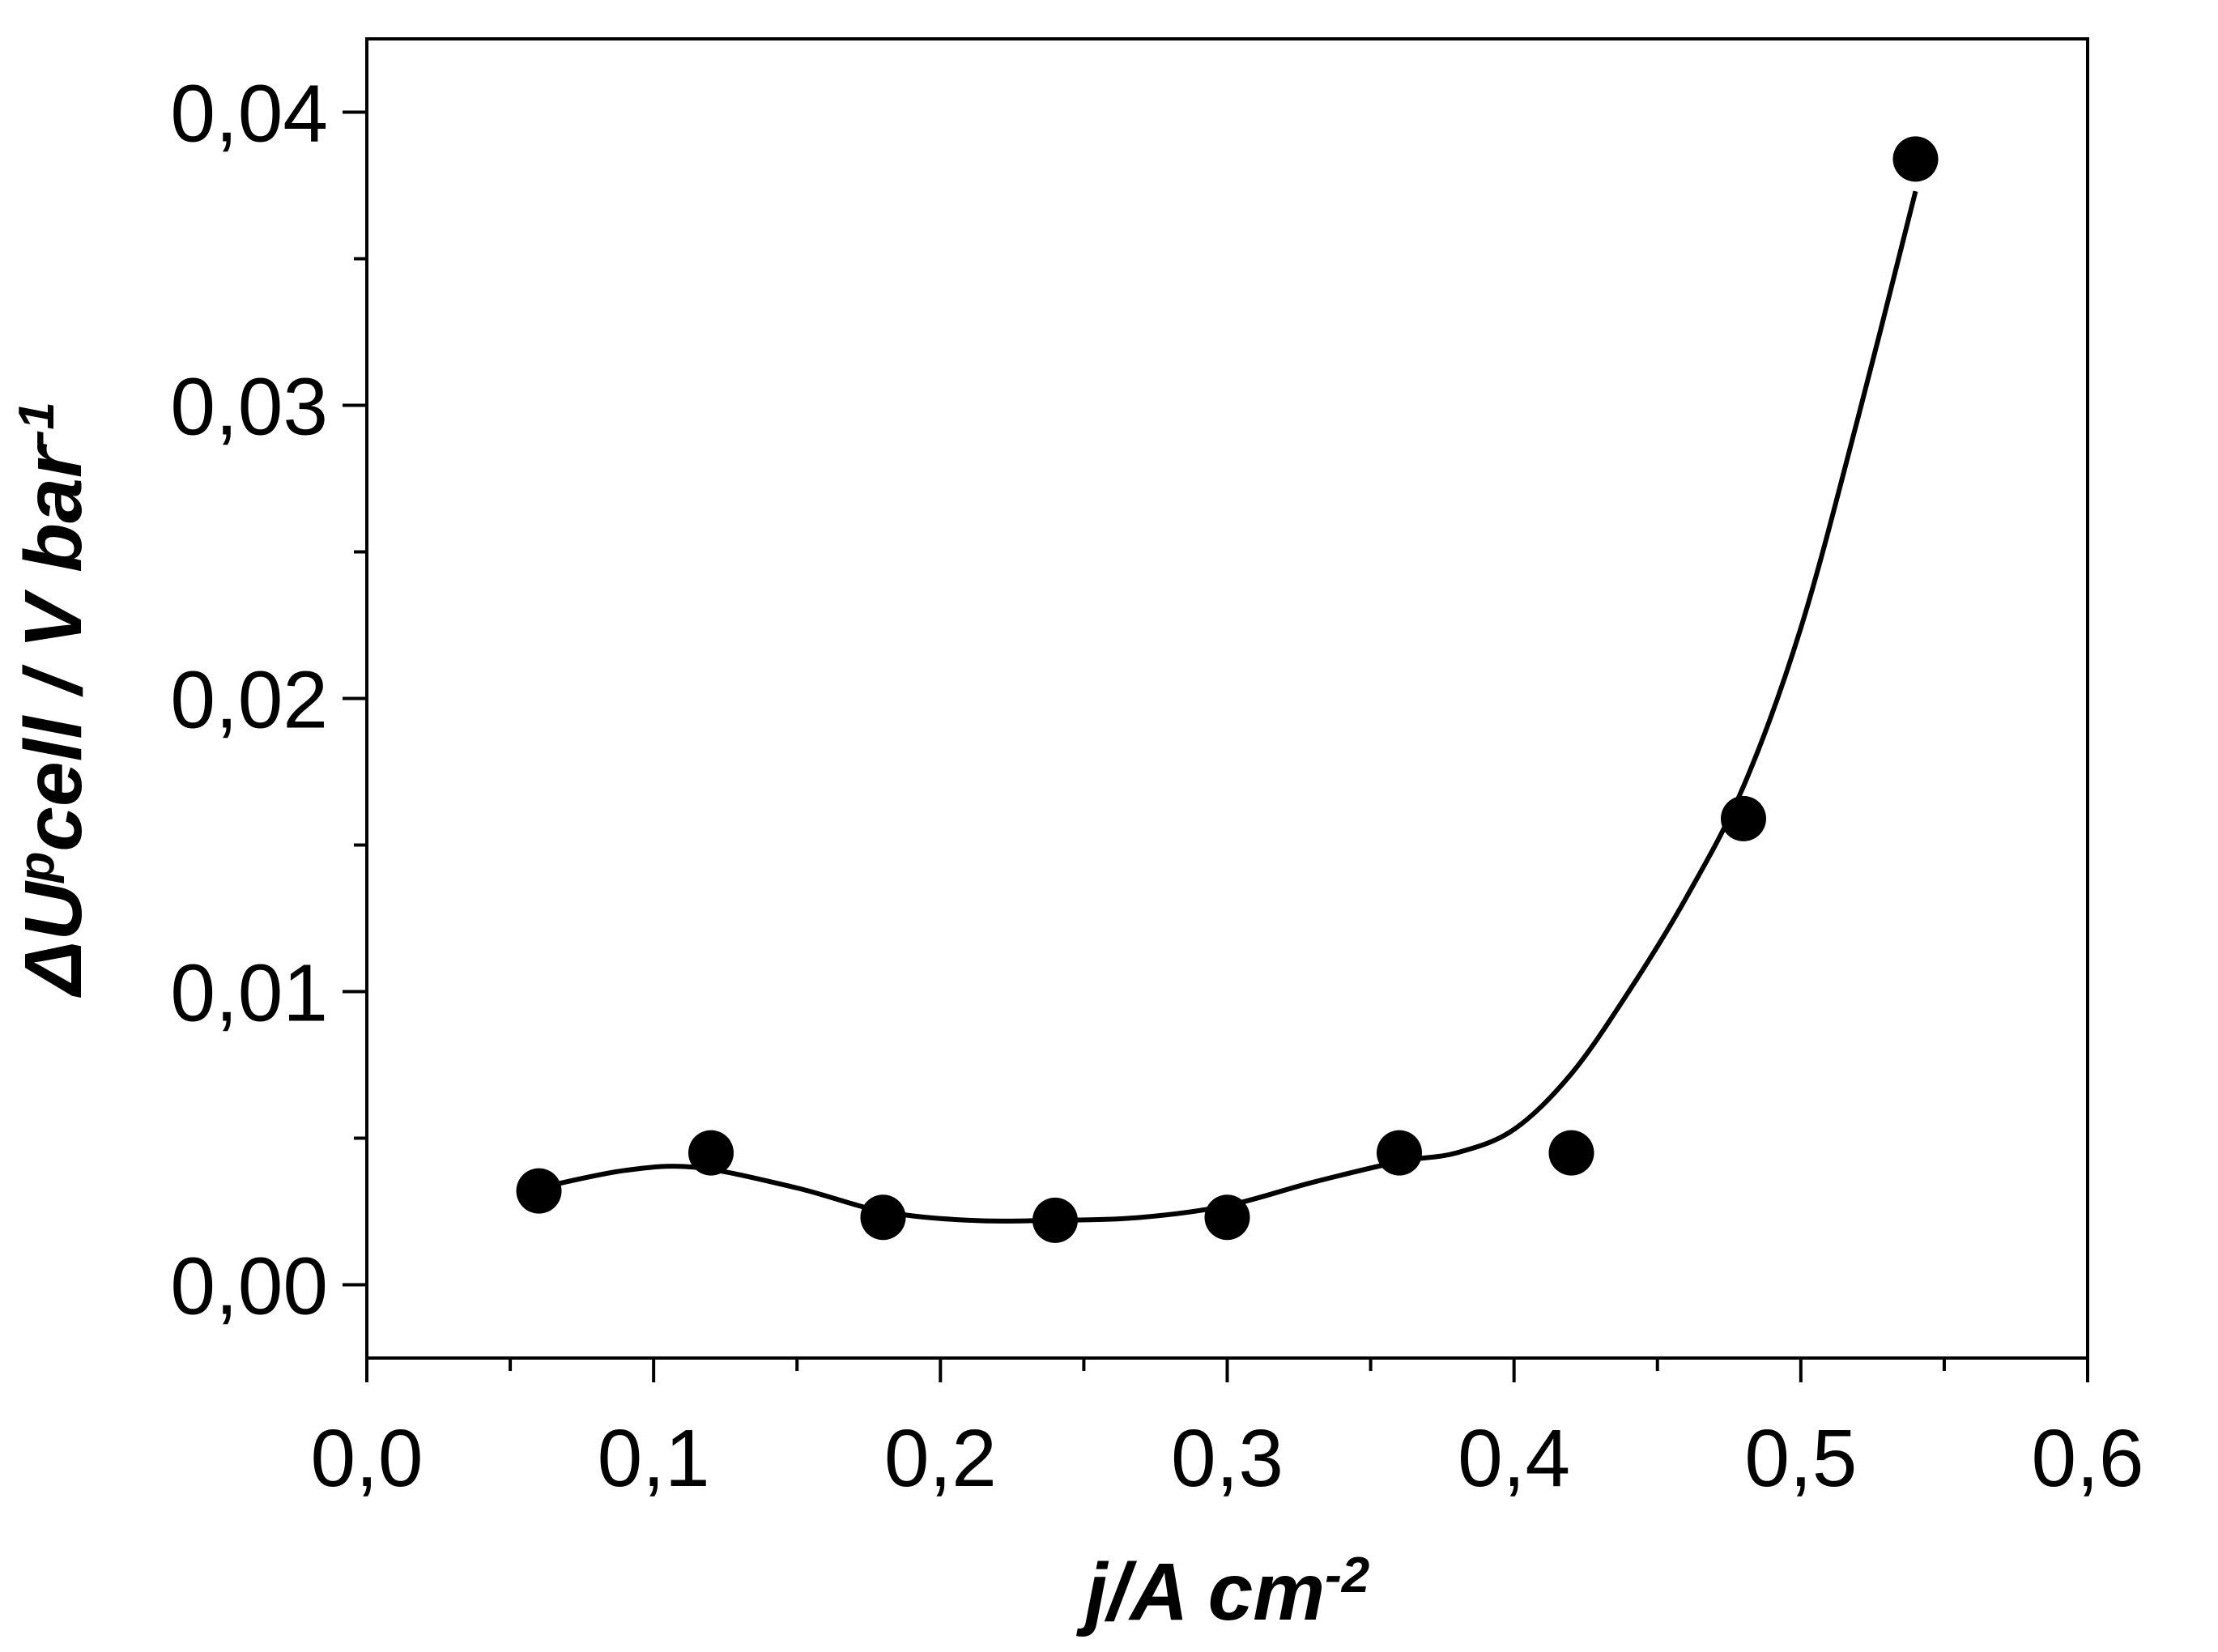 The width and height of the screenshot is (2218, 1652). I want to click on x-tick-label: 0,6, so click(2087, 1458).